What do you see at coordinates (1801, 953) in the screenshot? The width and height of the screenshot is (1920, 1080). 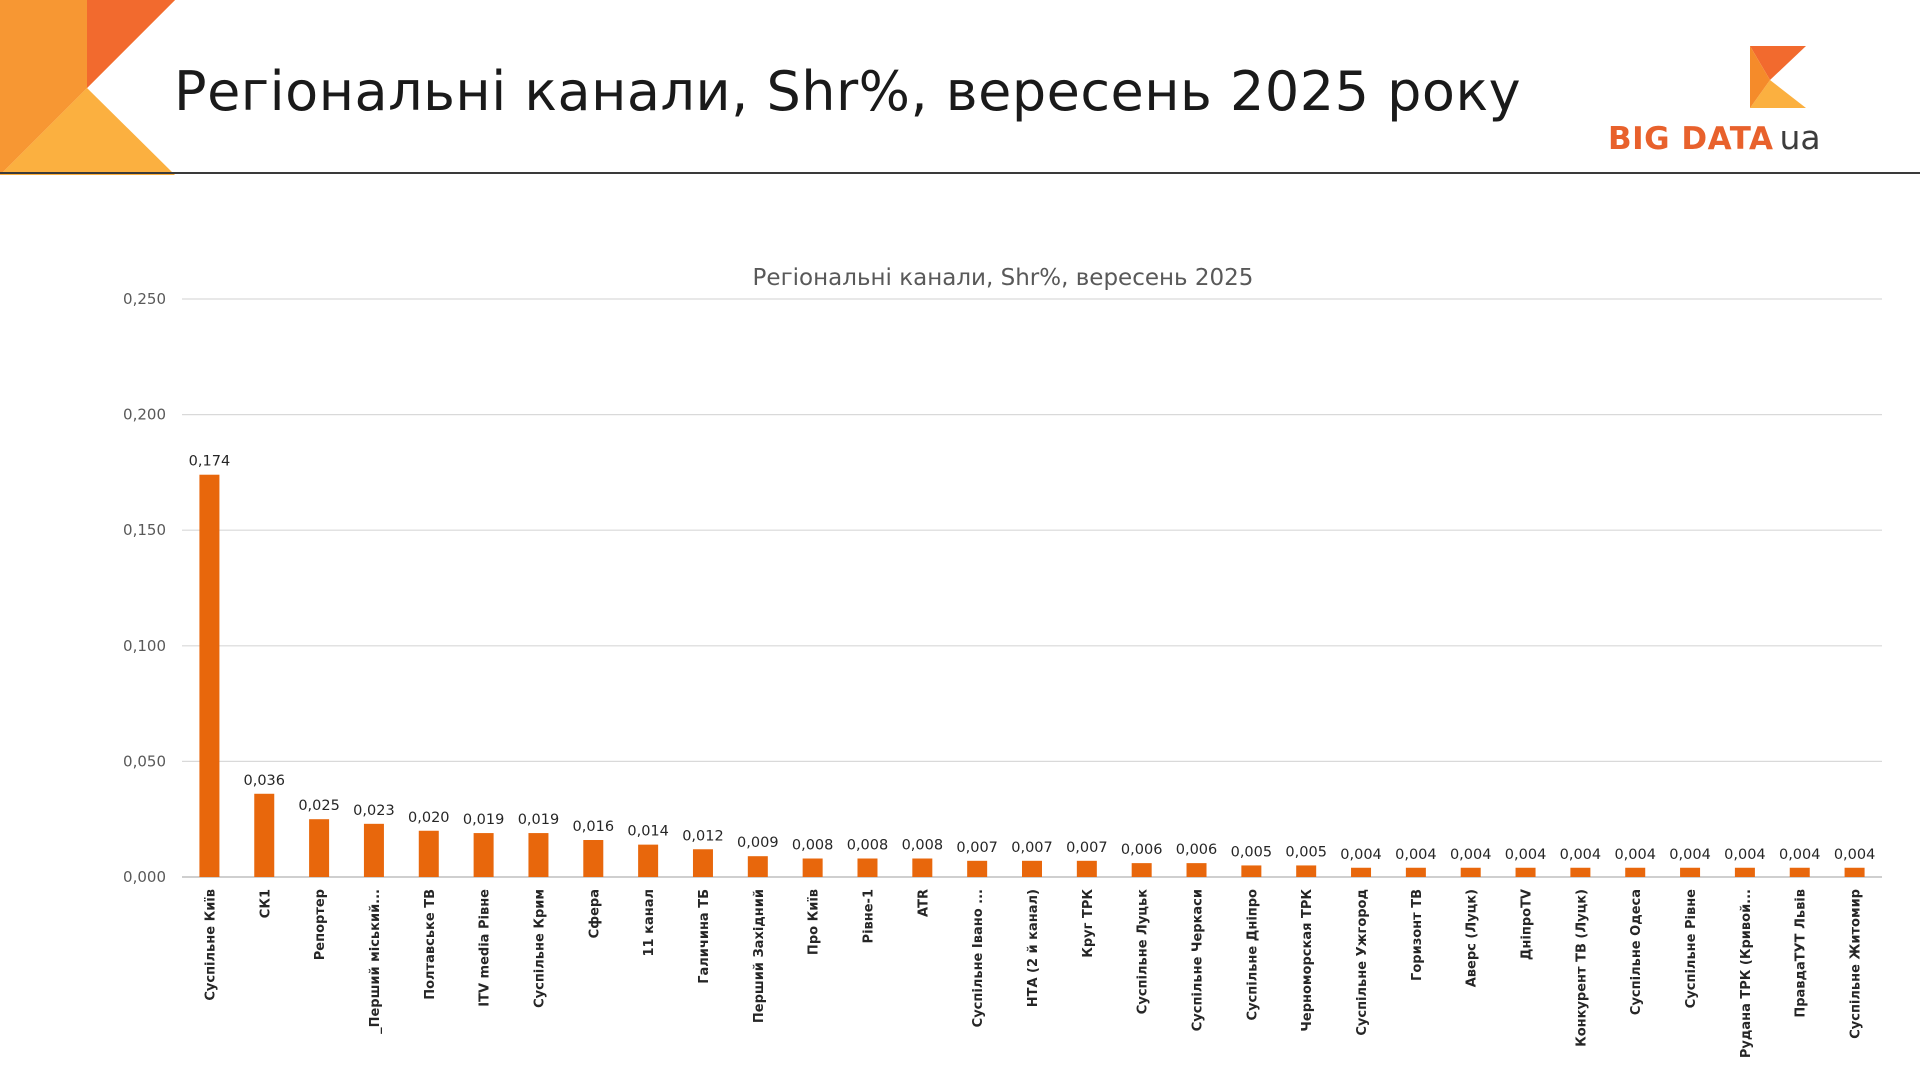 I see `x-tick-label: ПравдаТУТ Львів` at bounding box center [1801, 953].